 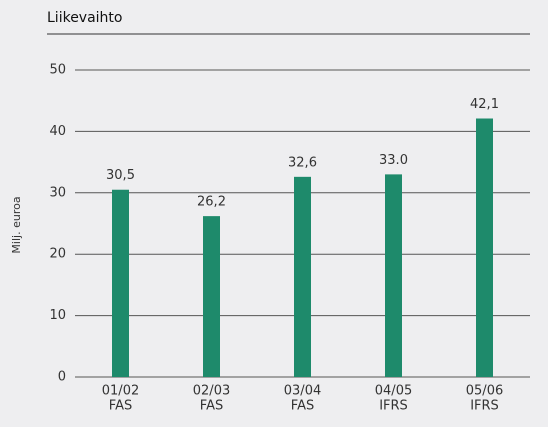 I want to click on y-tick-label: 30, so click(x=57, y=192).